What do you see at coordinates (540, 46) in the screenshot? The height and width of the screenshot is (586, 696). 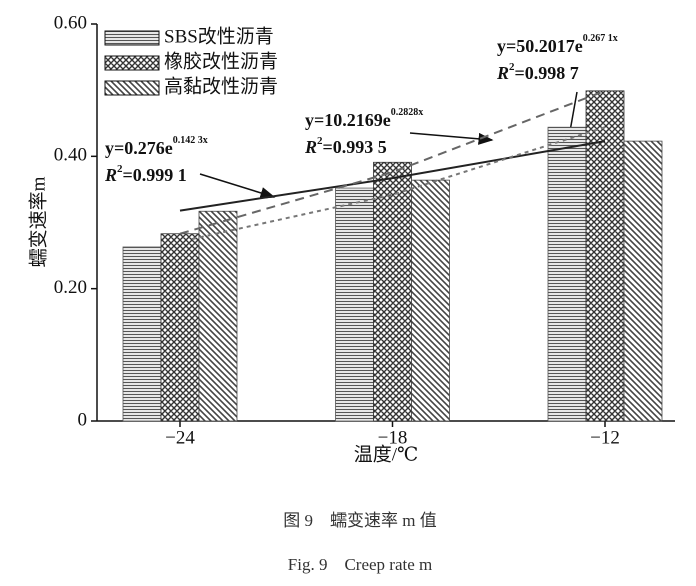 I see `equation-base: y=50.2017e` at bounding box center [540, 46].